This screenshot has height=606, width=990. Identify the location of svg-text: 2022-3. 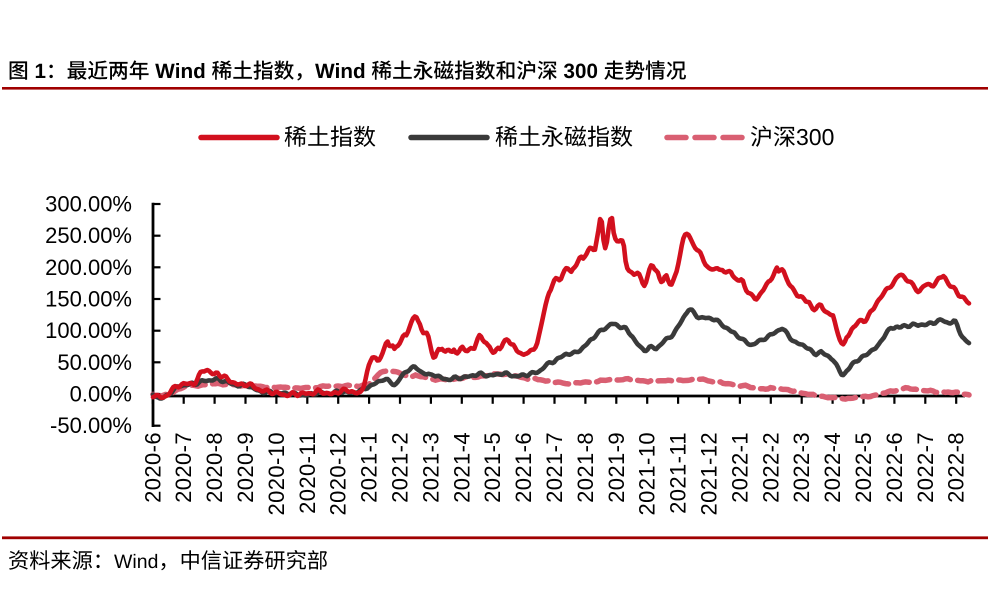
(801, 467).